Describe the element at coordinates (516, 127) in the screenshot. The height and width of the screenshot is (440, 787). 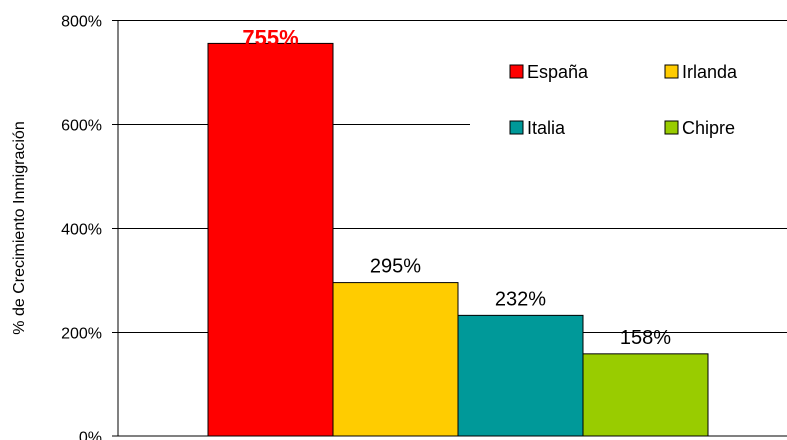
I see `legend-swatch-italia` at that location.